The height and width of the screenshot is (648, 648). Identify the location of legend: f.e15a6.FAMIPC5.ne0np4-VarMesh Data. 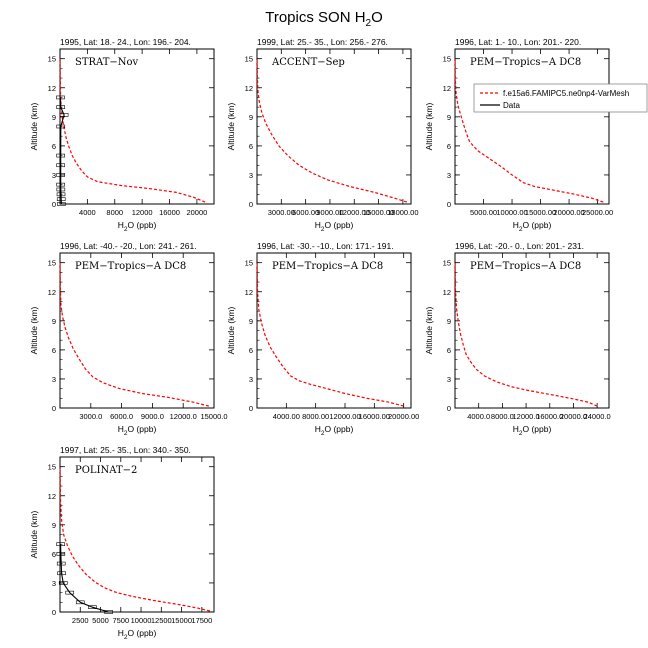
(560, 98).